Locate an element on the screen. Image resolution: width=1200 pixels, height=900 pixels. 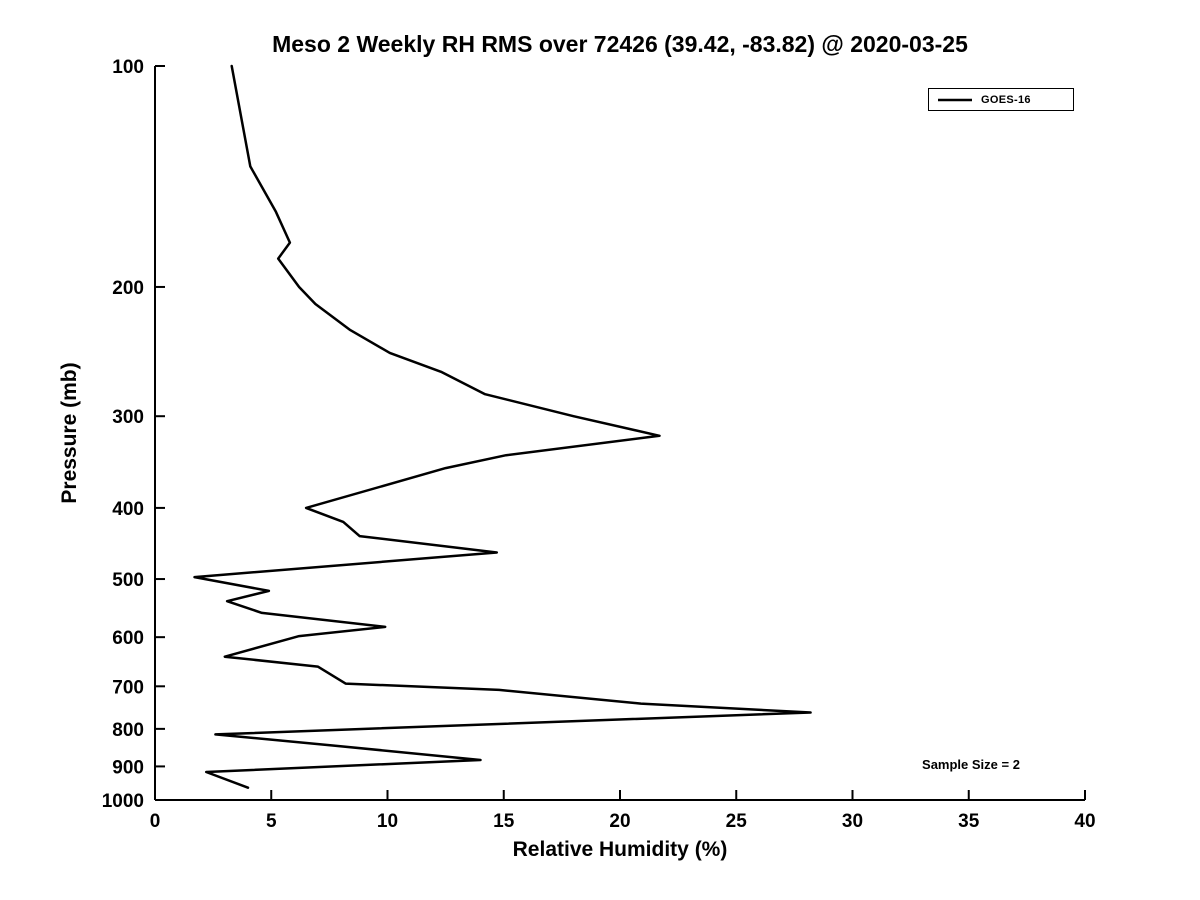
y-tick-label: 200 is located at coordinates (128, 288).